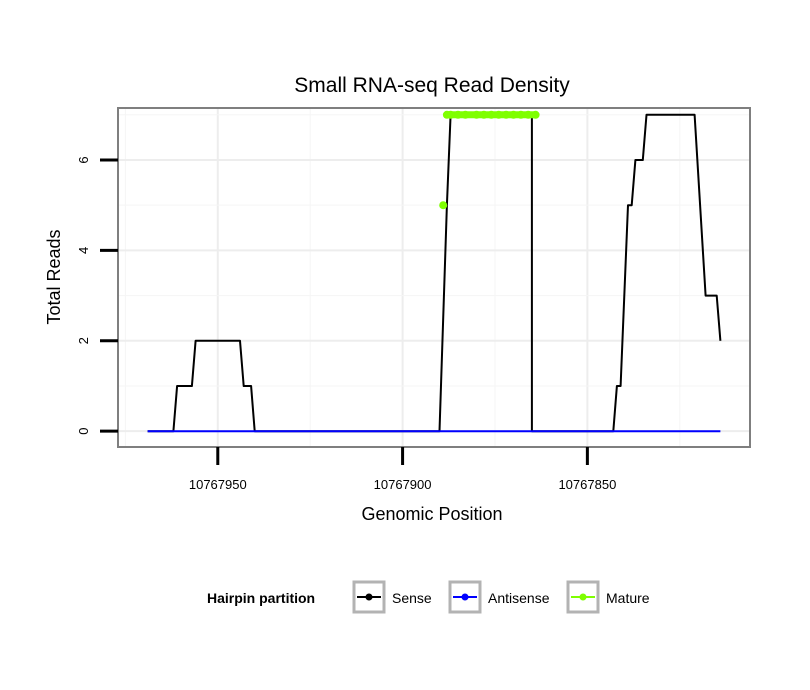 Image resolution: width=810 pixels, height=690 pixels. What do you see at coordinates (83, 159) in the screenshot?
I see `y-tick-label: 6` at bounding box center [83, 159].